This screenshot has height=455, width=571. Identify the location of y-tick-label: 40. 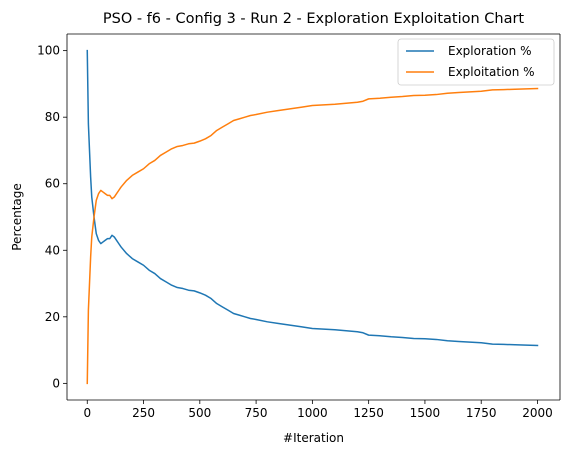
(52, 250).